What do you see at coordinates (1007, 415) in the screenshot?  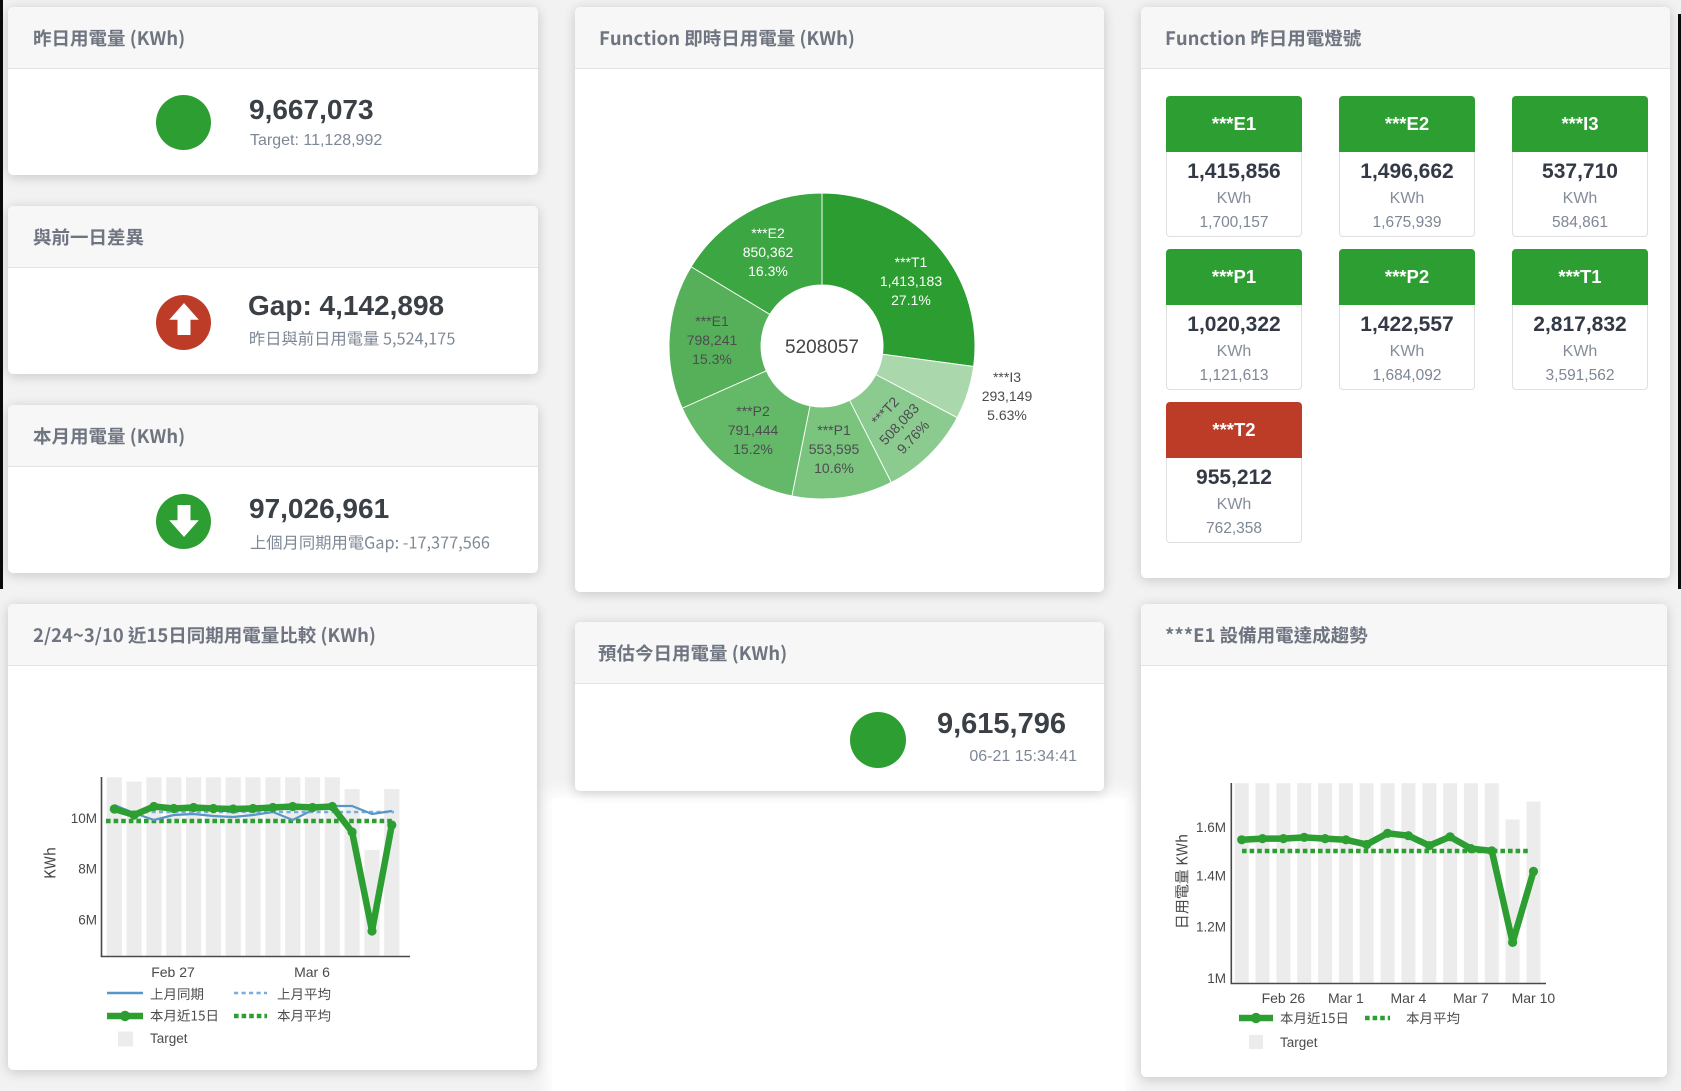 I see `svg-text: 5.63%` at bounding box center [1007, 415].